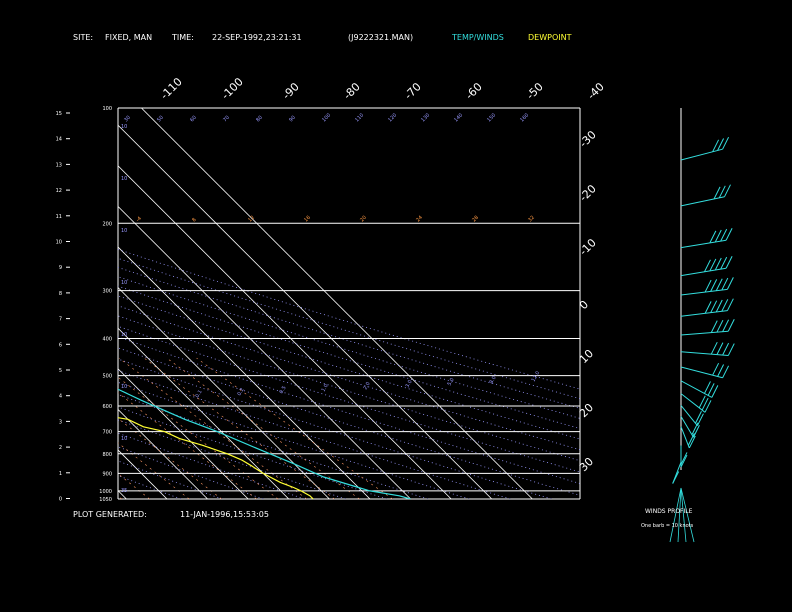 This screenshot has height=612, width=792. I want to click on dry-adiabat-label: 60, so click(193, 119).